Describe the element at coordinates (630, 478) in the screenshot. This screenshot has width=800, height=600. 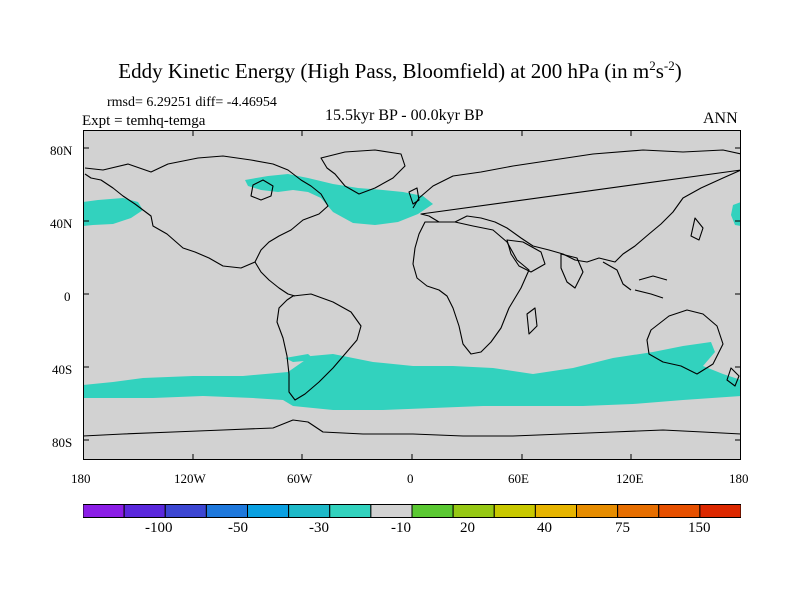
I see `x-tick-120e: 120E` at that location.